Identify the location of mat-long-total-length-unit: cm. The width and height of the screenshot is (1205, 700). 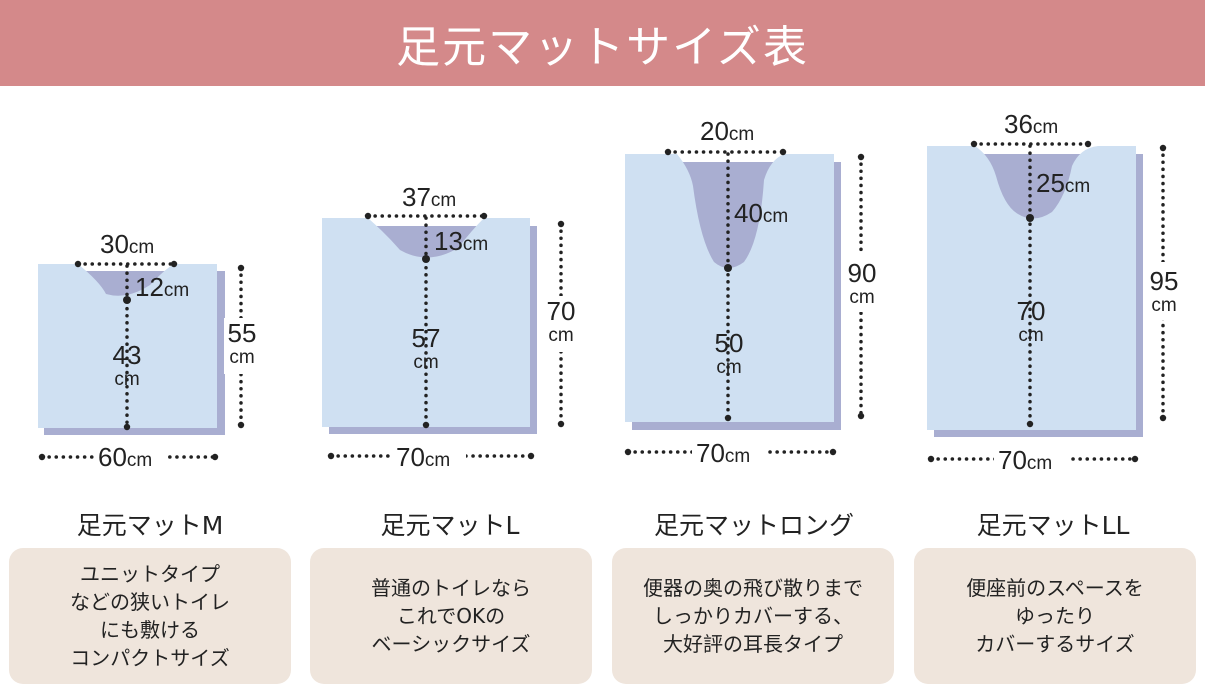
(861, 297).